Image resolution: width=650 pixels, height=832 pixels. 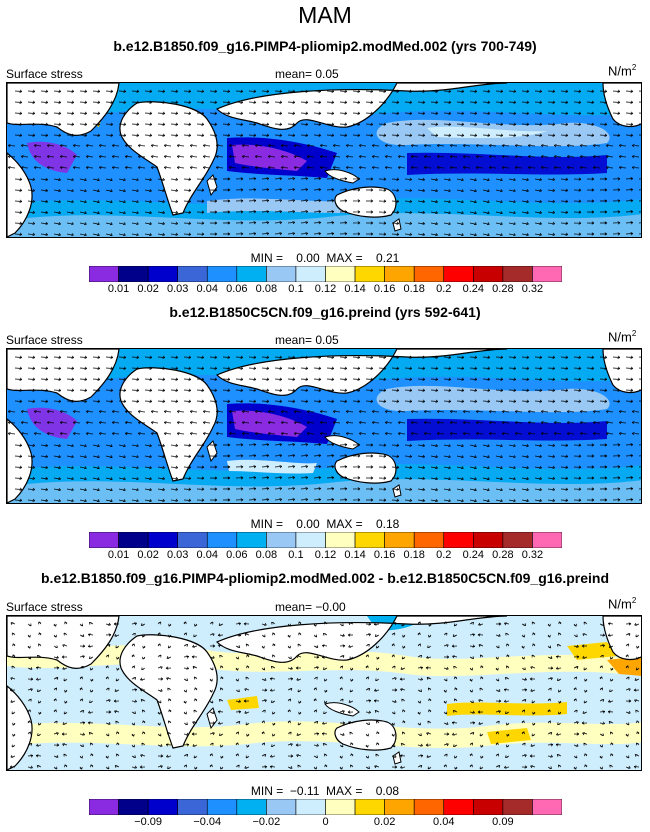 What do you see at coordinates (355, 289) in the screenshot?
I see `colorbar-tick-label: 0.14` at bounding box center [355, 289].